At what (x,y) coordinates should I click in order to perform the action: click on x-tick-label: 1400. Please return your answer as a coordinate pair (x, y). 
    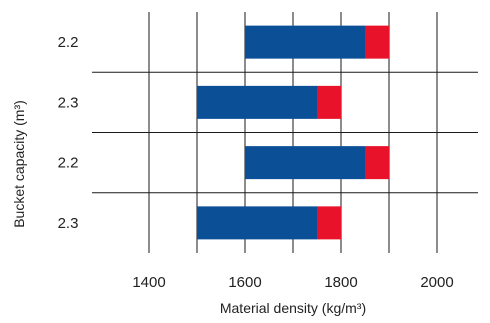
    Looking at the image, I should click on (148, 282).